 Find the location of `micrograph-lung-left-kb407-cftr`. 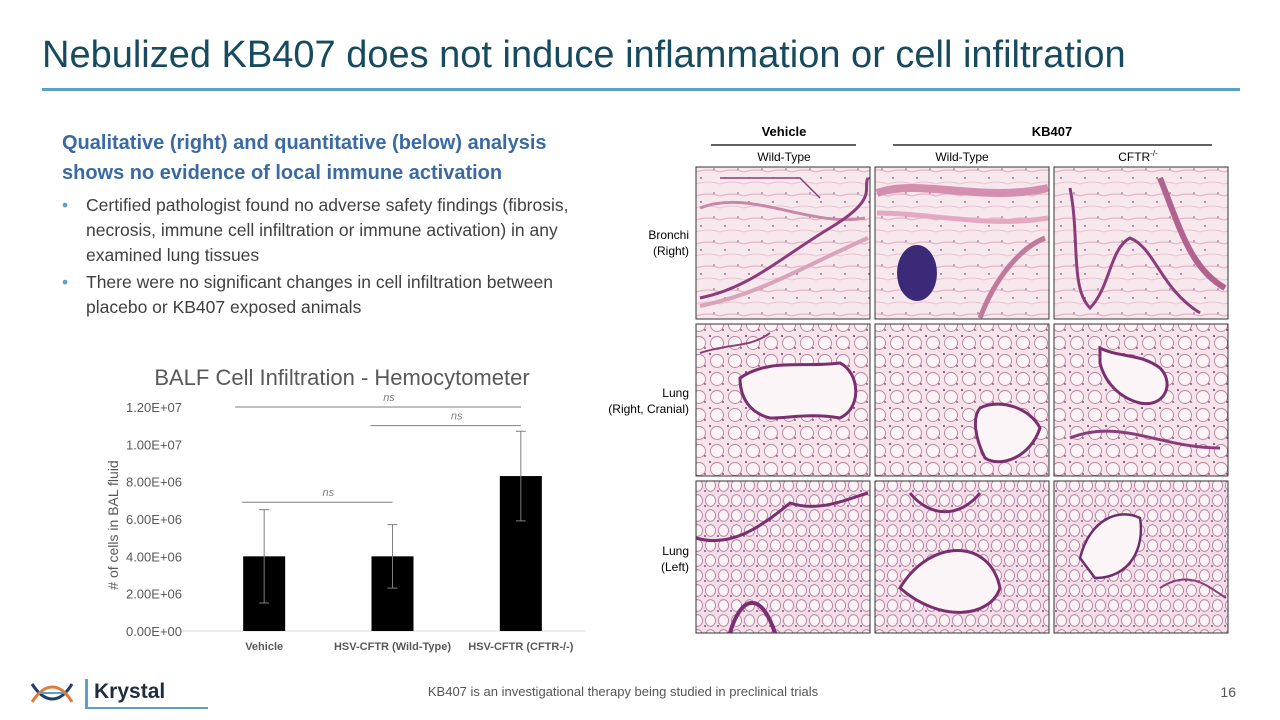

micrograph-lung-left-kb407-cftr is located at coordinates (1141, 557).